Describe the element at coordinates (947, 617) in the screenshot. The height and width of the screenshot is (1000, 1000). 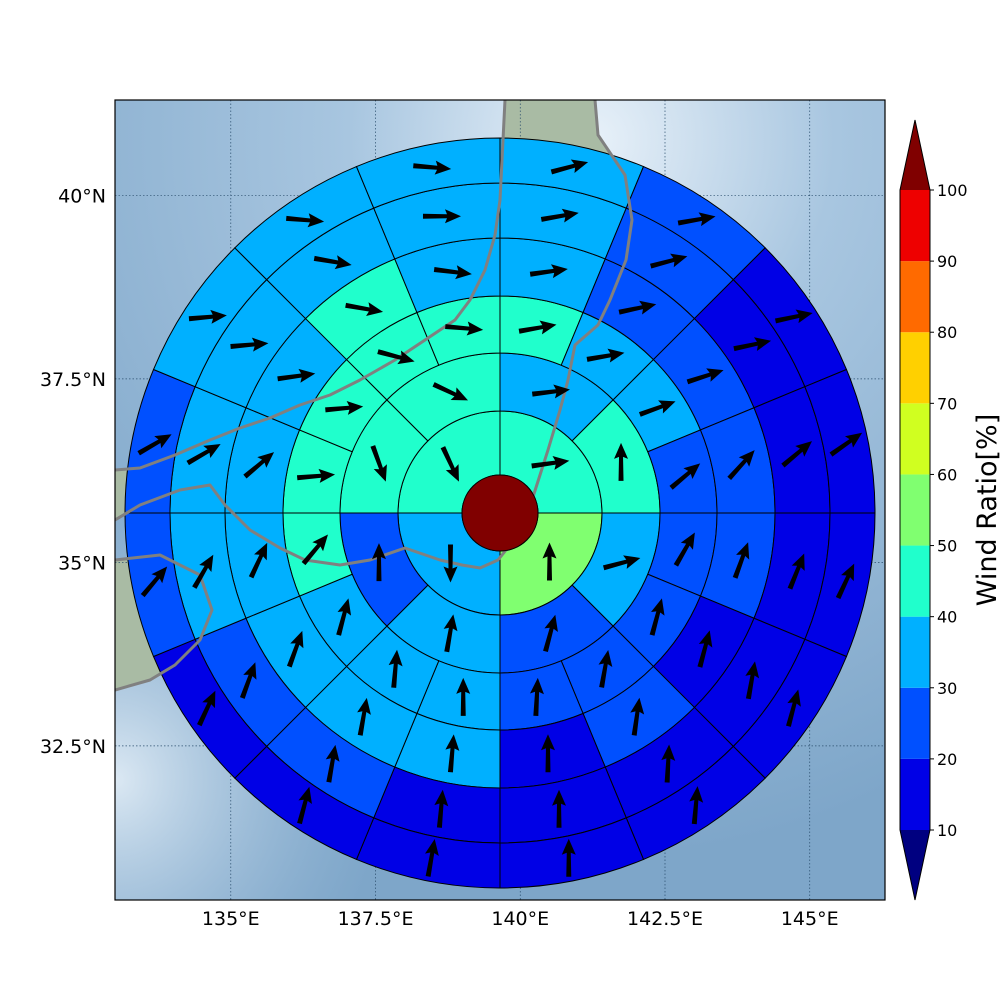
I see `colorbar-label: 40` at that location.